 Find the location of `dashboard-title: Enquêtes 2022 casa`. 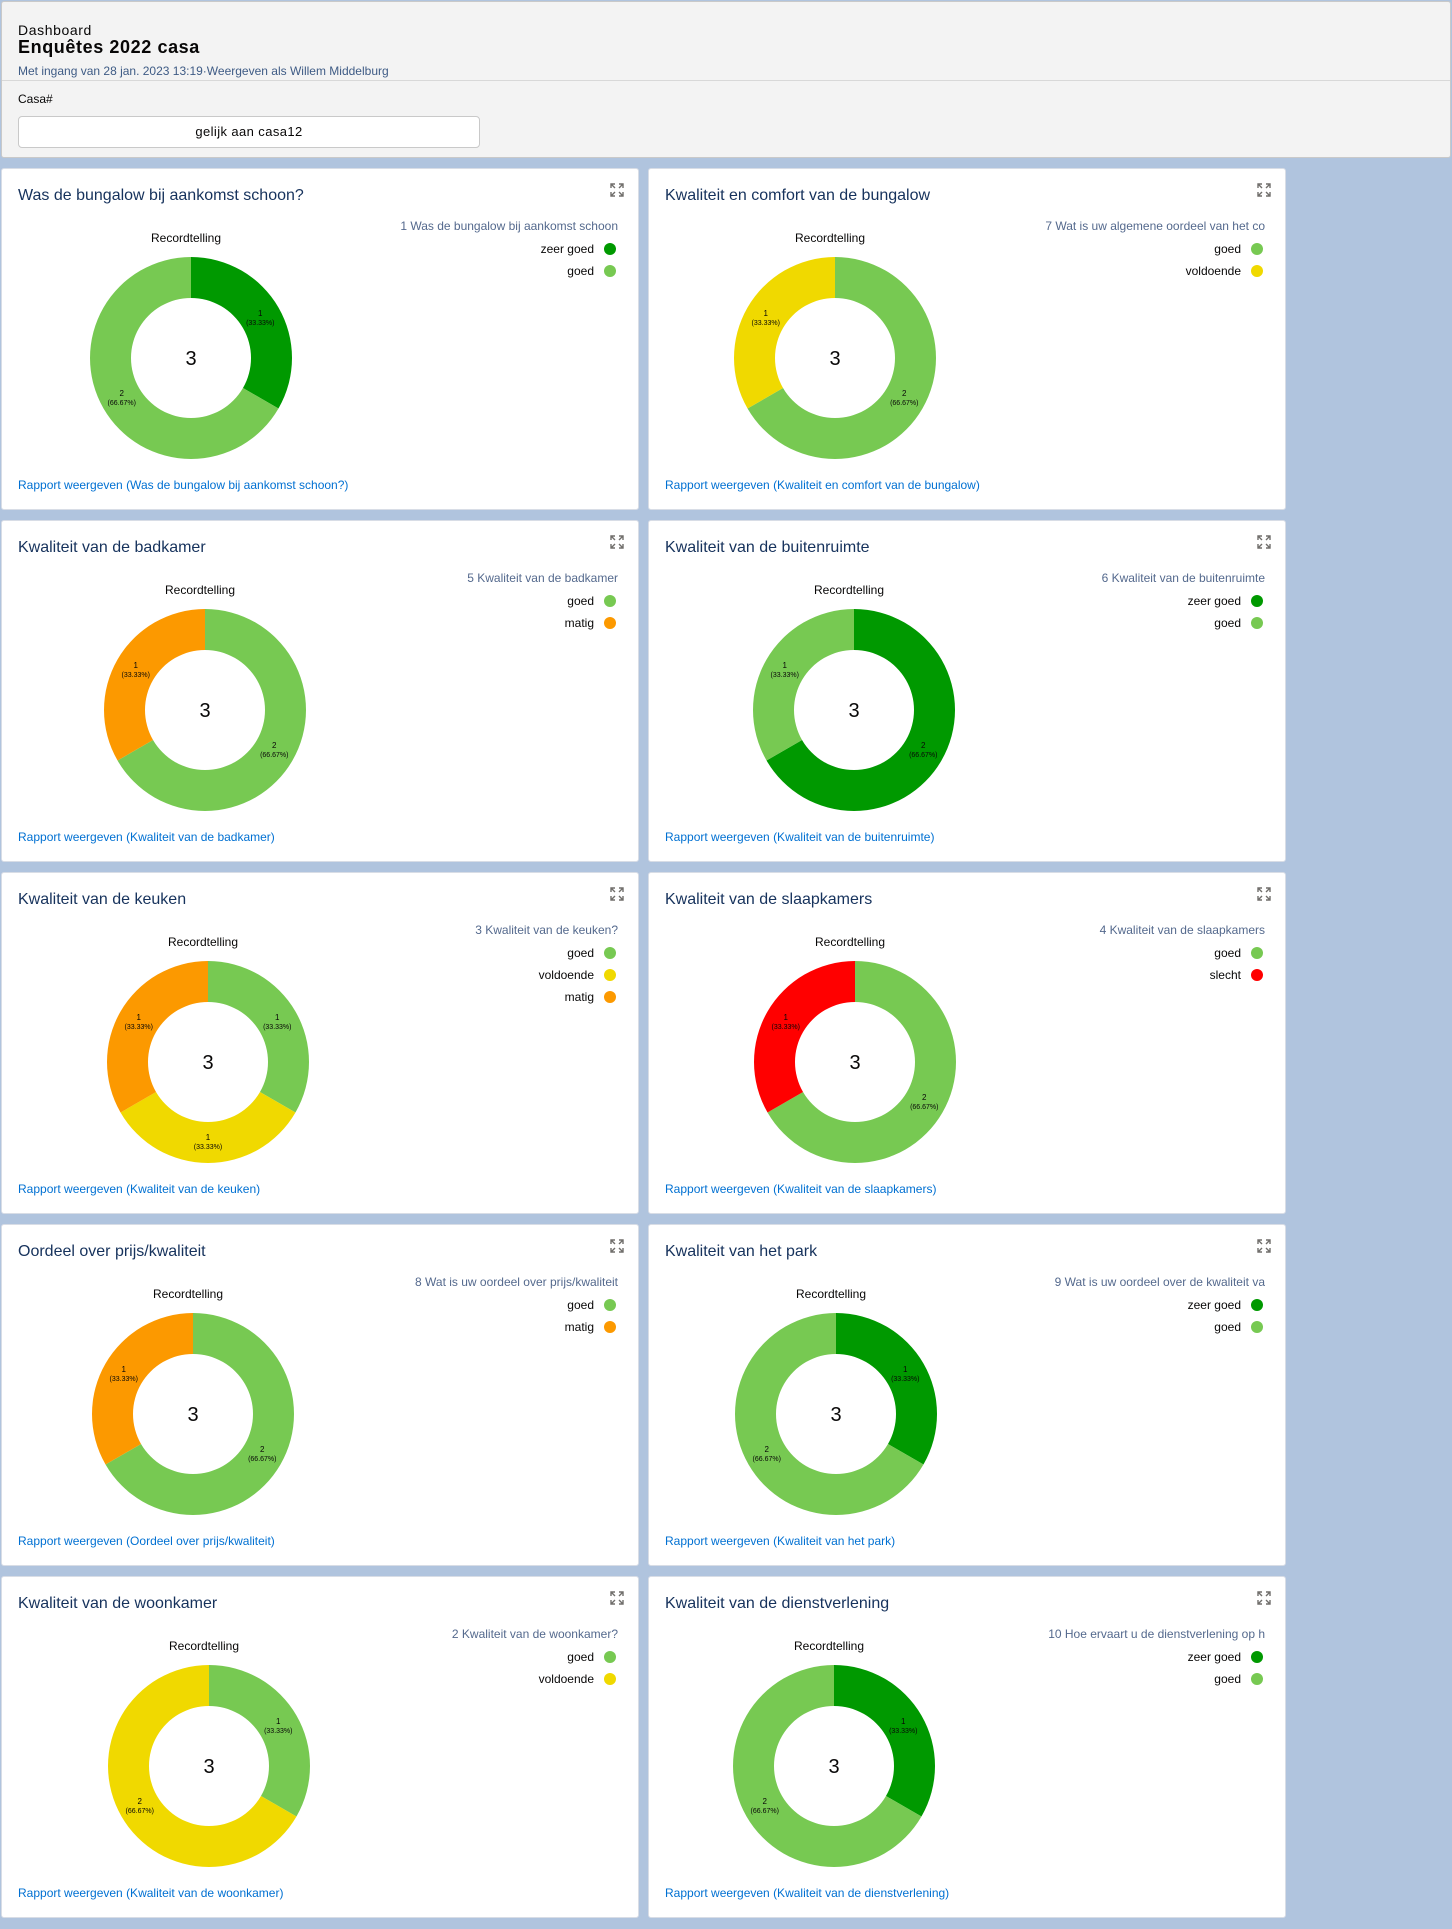

dashboard-title: Enquêtes 2022 casa is located at coordinates (109, 47).